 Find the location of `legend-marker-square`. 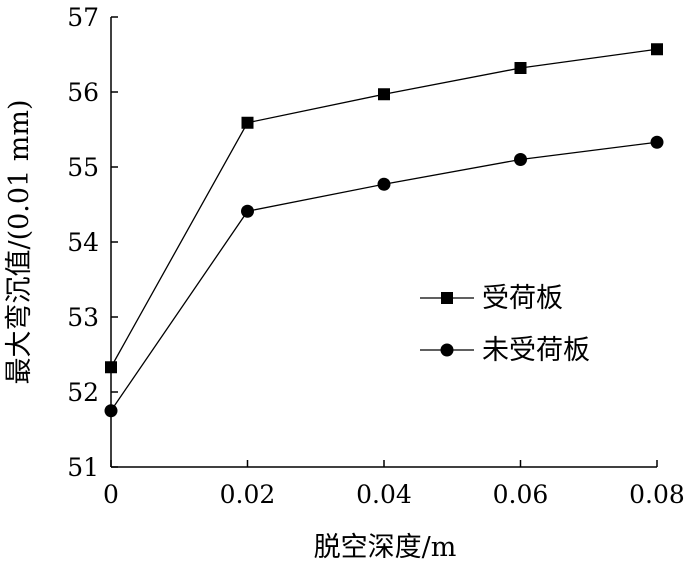

legend-marker-square is located at coordinates (447, 298).